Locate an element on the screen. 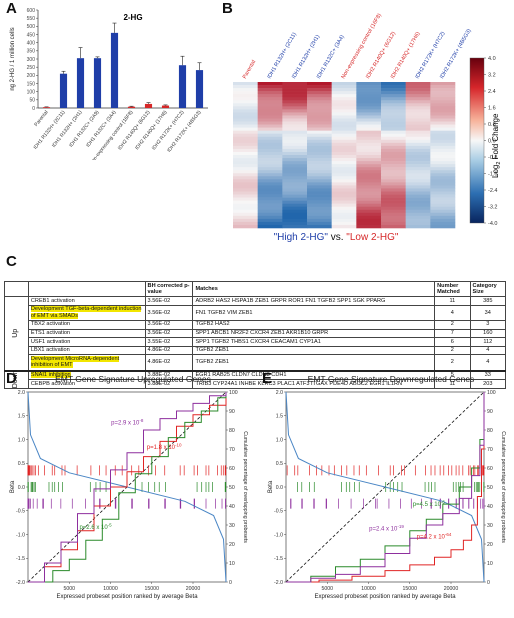  y-tick-label: 50 is located at coordinates (32, 101).